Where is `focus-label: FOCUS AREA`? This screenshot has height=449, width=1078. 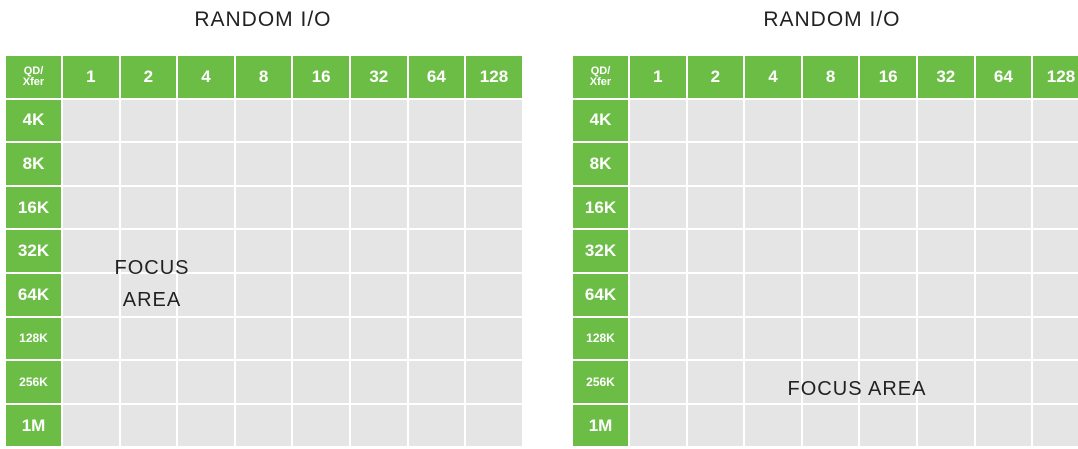 focus-label: FOCUS AREA is located at coordinates (152, 284).